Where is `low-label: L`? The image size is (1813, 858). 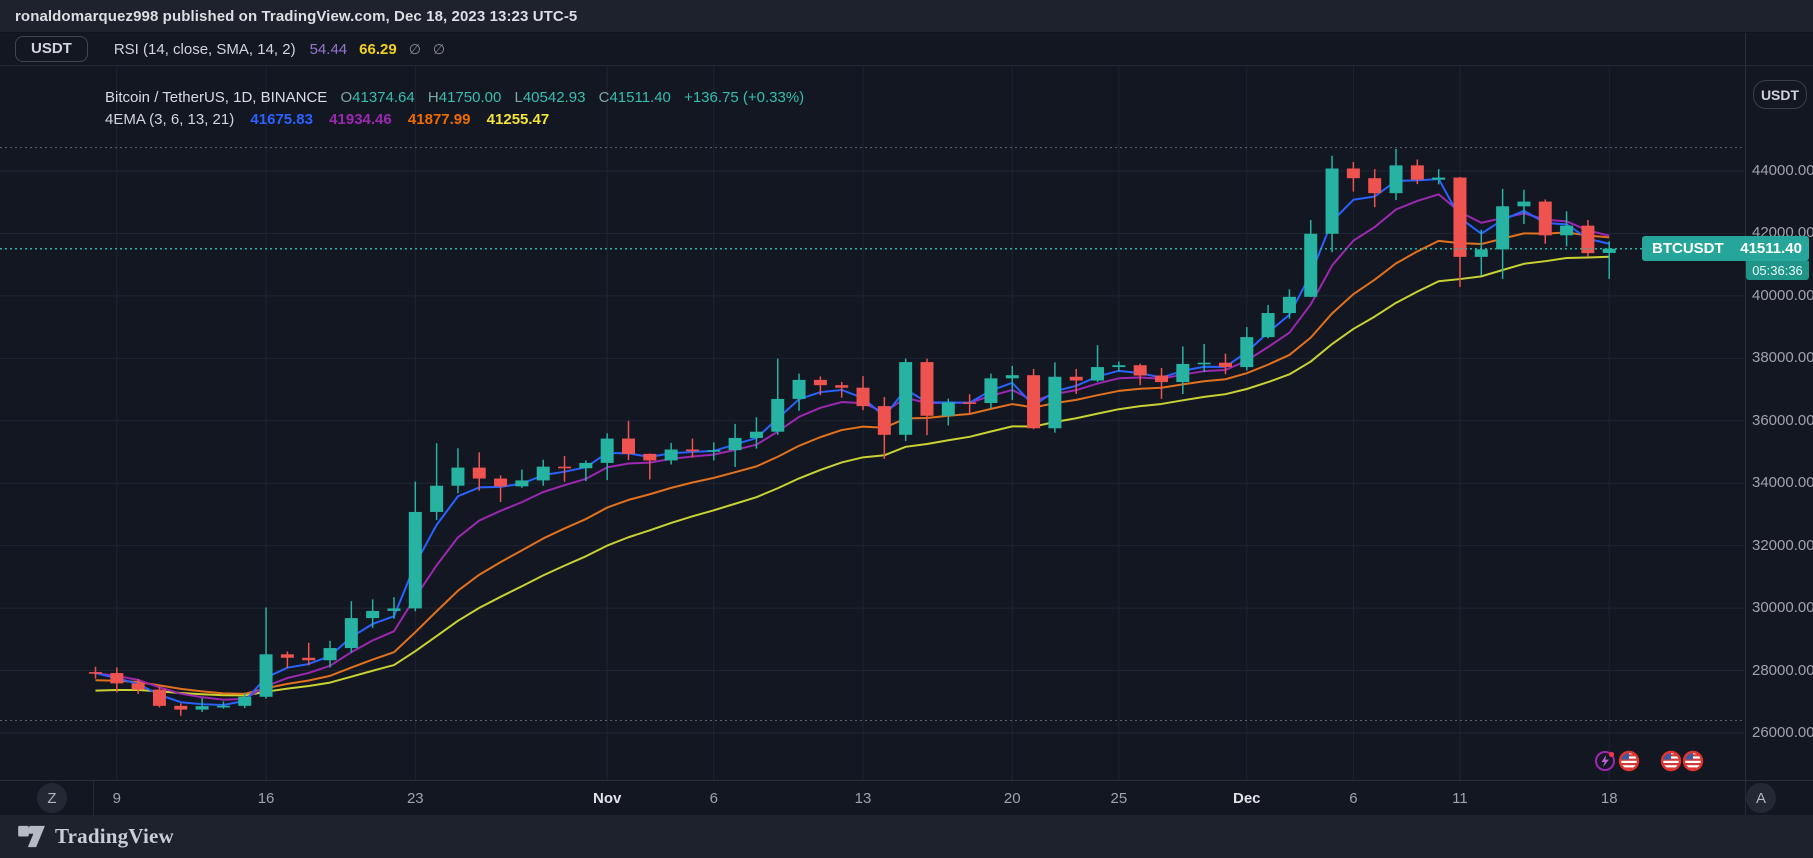
low-label: L is located at coordinates (518, 97).